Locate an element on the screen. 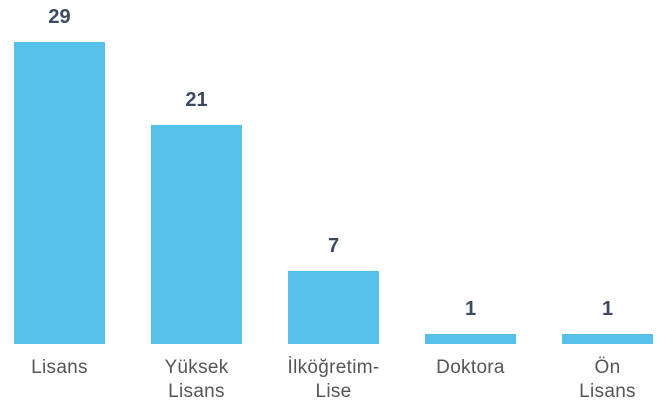 This screenshot has width=668, height=407. x-tick-label-box: İlköğretim-Lise is located at coordinates (333, 380).